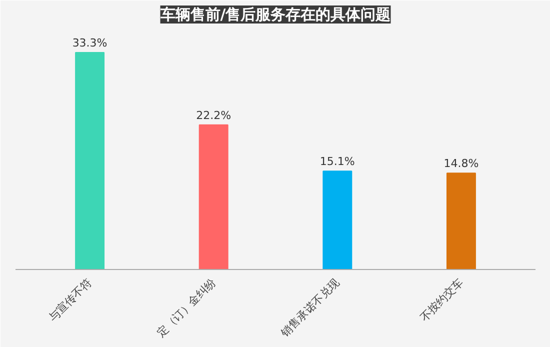  What do you see at coordinates (90, 43) in the screenshot?
I see `data-label: 33.3%` at bounding box center [90, 43].